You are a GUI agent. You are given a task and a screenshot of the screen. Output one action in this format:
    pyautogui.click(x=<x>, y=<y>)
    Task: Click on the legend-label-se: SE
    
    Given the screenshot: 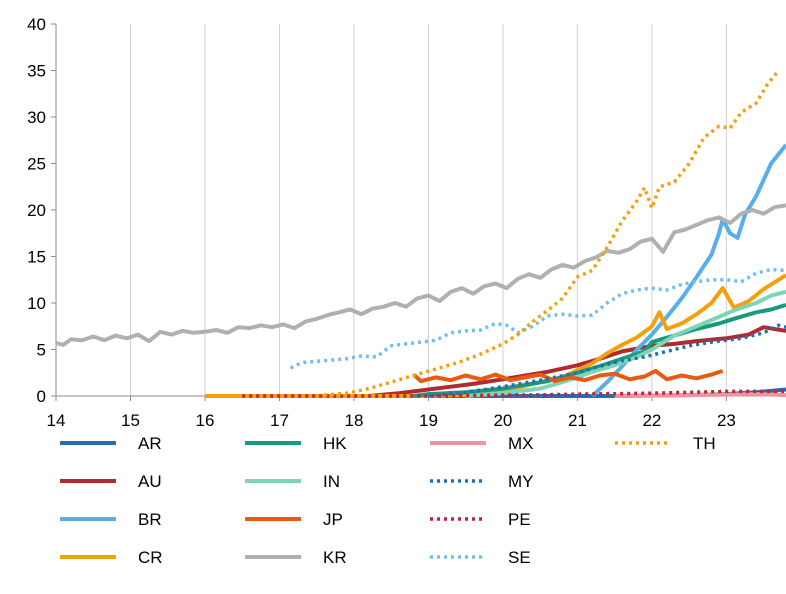 What is the action you would take?
    pyautogui.click(x=519, y=557)
    